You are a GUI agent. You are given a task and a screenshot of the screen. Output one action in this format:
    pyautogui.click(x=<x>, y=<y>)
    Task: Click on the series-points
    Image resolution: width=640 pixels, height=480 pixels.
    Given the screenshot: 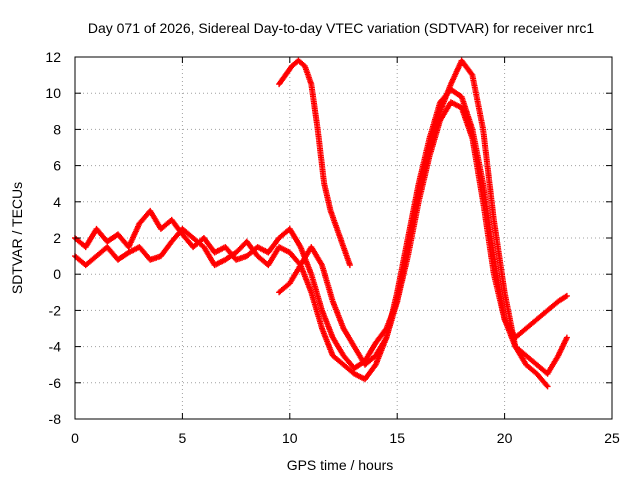 What is the action you would take?
    pyautogui.click(x=314, y=163)
    